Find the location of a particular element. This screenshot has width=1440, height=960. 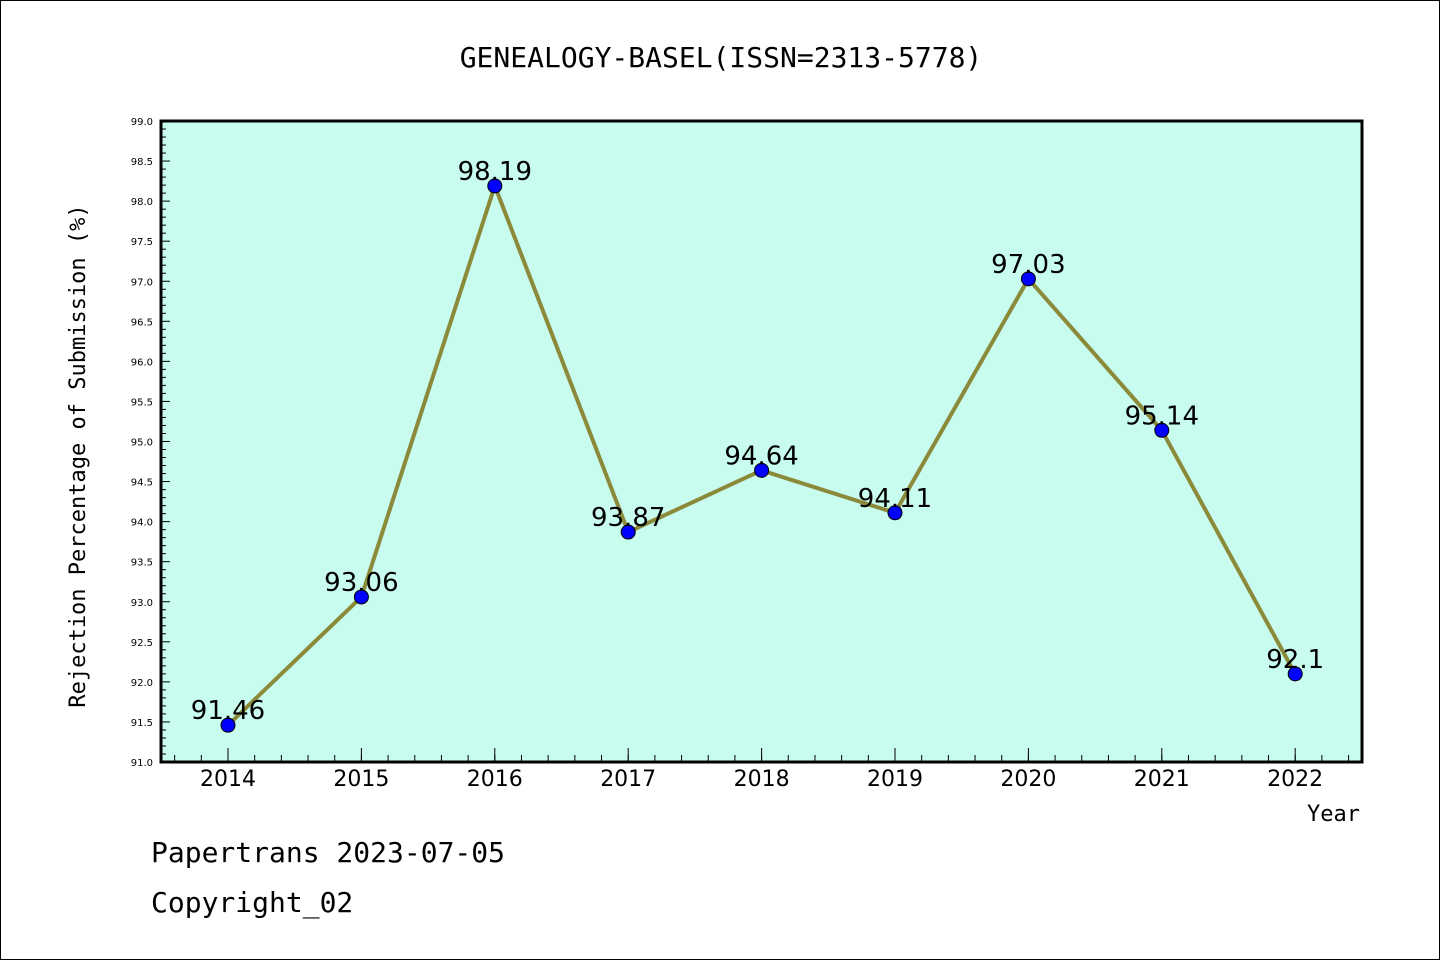

data-label: 93.87 is located at coordinates (628, 518).